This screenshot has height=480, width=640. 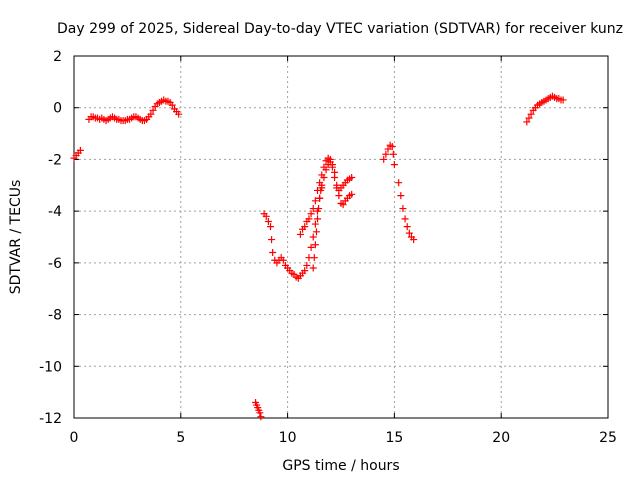 What do you see at coordinates (608, 438) in the screenshot?
I see `x-tick-label: 25` at bounding box center [608, 438].